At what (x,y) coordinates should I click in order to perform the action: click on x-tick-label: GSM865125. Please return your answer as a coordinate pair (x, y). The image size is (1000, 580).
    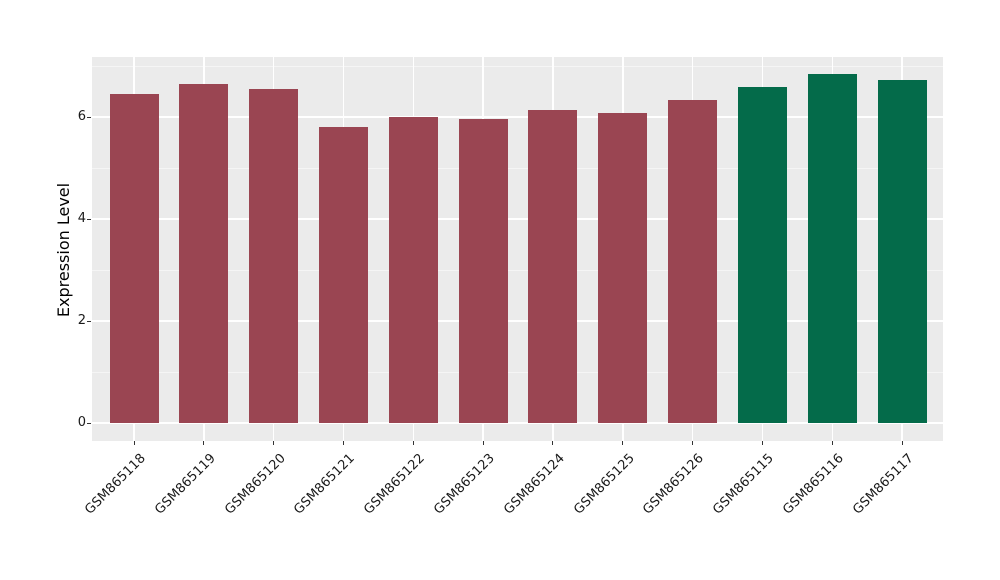
    Looking at the image, I should click on (604, 484).